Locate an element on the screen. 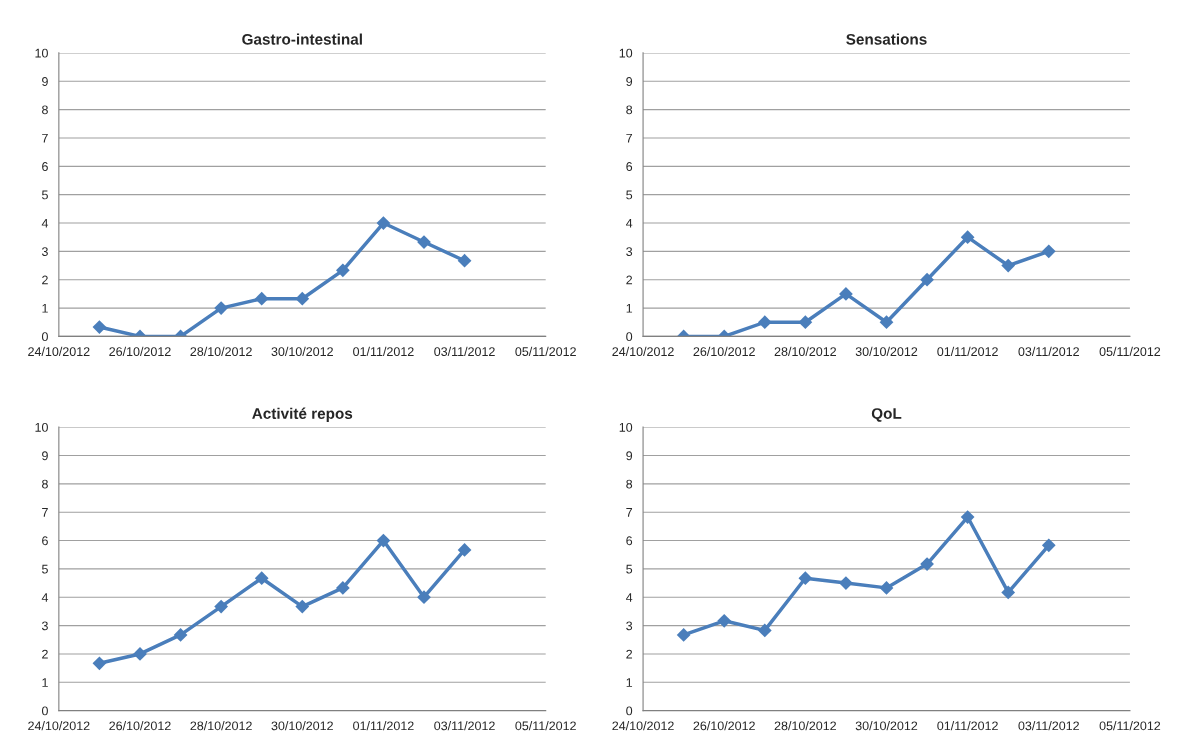 The image size is (1177, 756). chart-title: Activité repos is located at coordinates (302, 414).